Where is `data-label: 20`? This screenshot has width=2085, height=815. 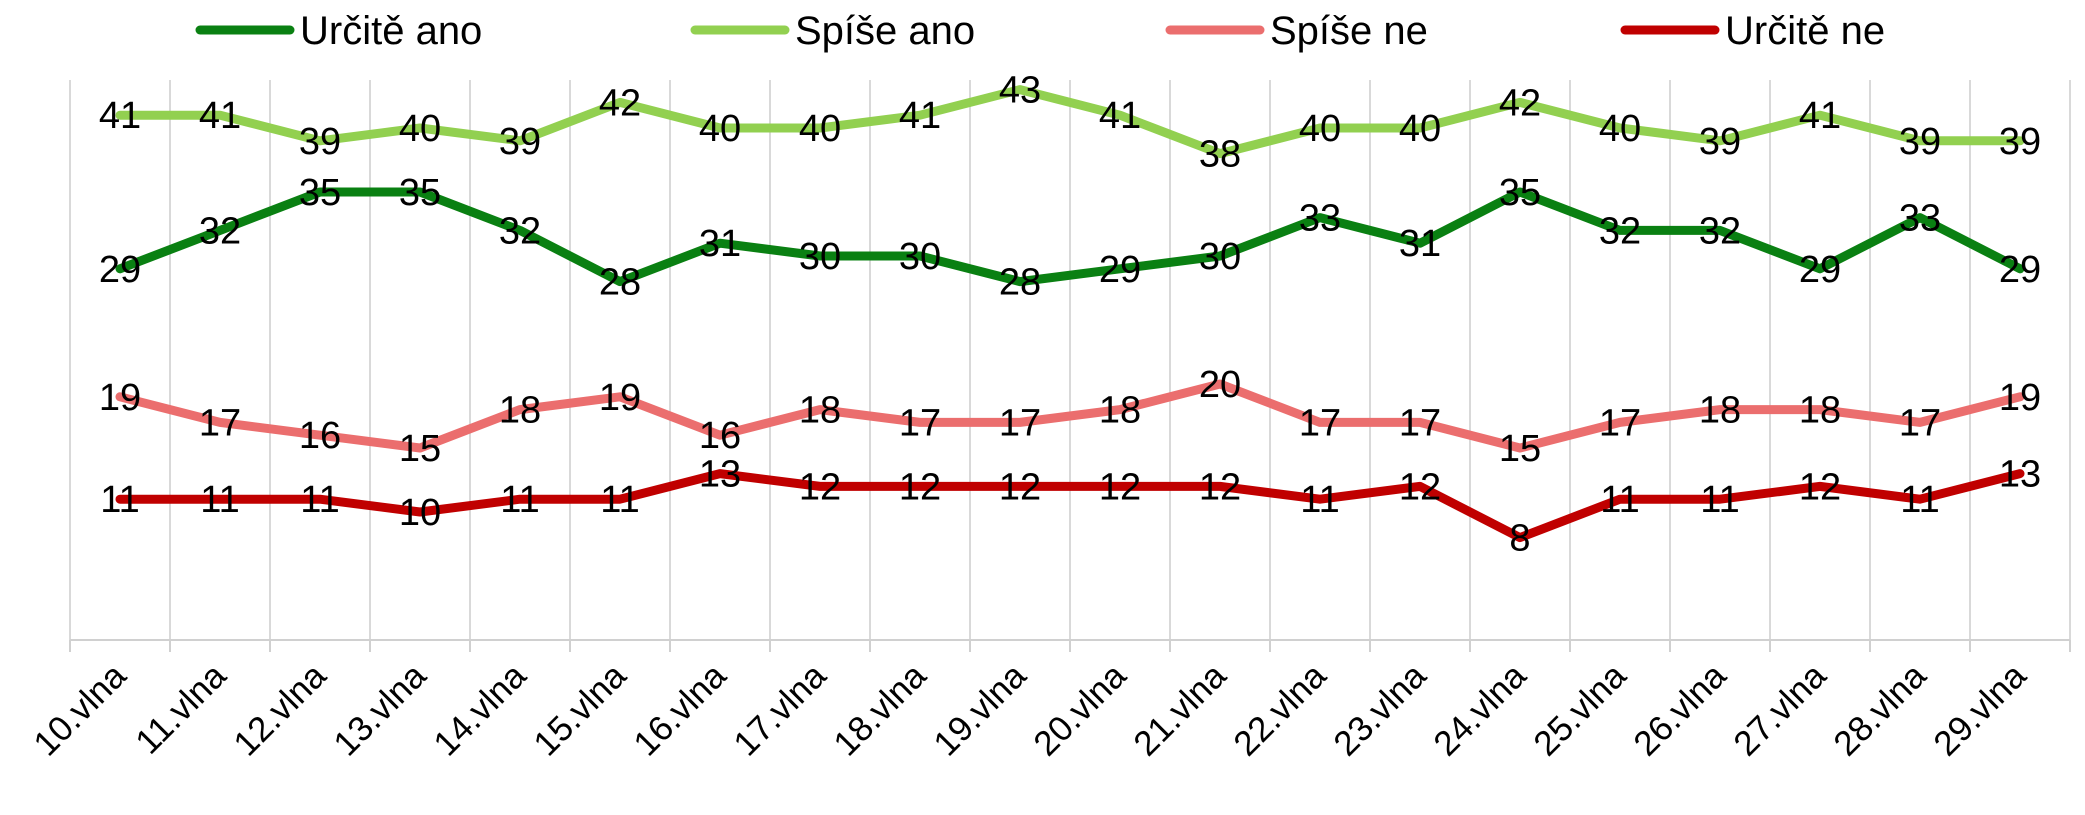 data-label: 20 is located at coordinates (1220, 385).